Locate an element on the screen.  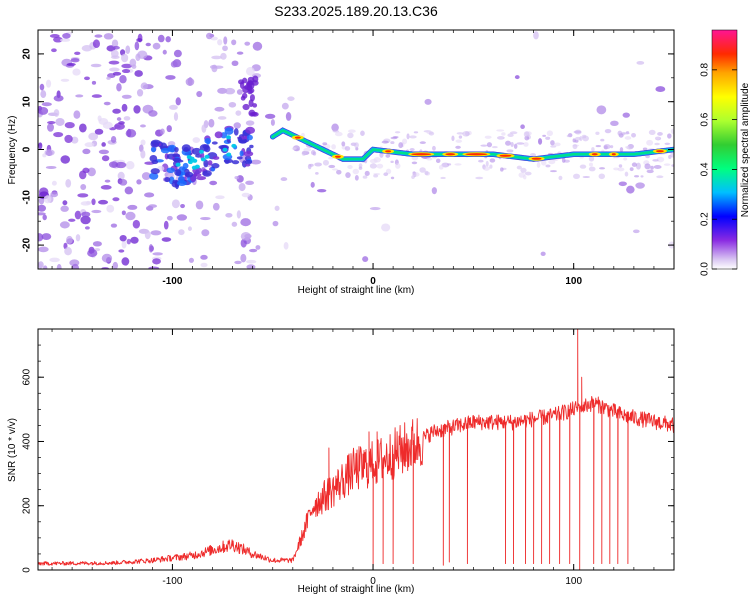
spectrogram-x-tick-label: 100 is located at coordinates (573, 281).